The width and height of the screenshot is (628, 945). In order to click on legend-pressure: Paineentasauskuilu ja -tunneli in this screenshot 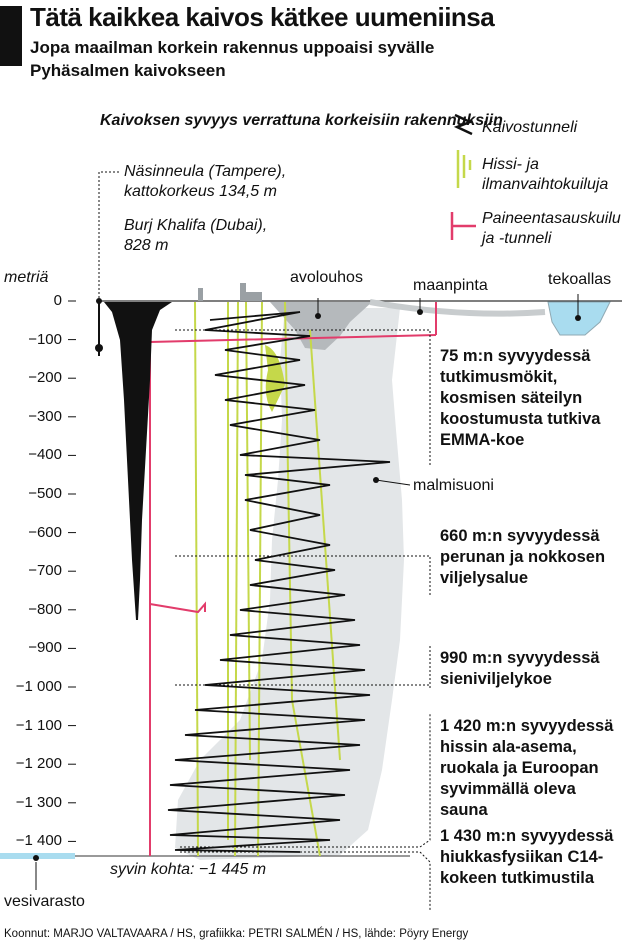, I will do `click(551, 228)`.